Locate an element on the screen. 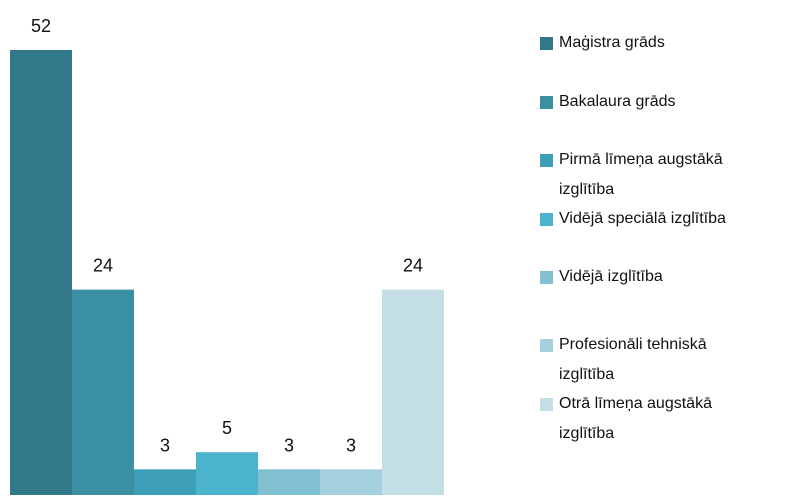 The width and height of the screenshot is (809, 500). legend-label: Pirmā līmeņa augstākā izglītība is located at coordinates (641, 174).